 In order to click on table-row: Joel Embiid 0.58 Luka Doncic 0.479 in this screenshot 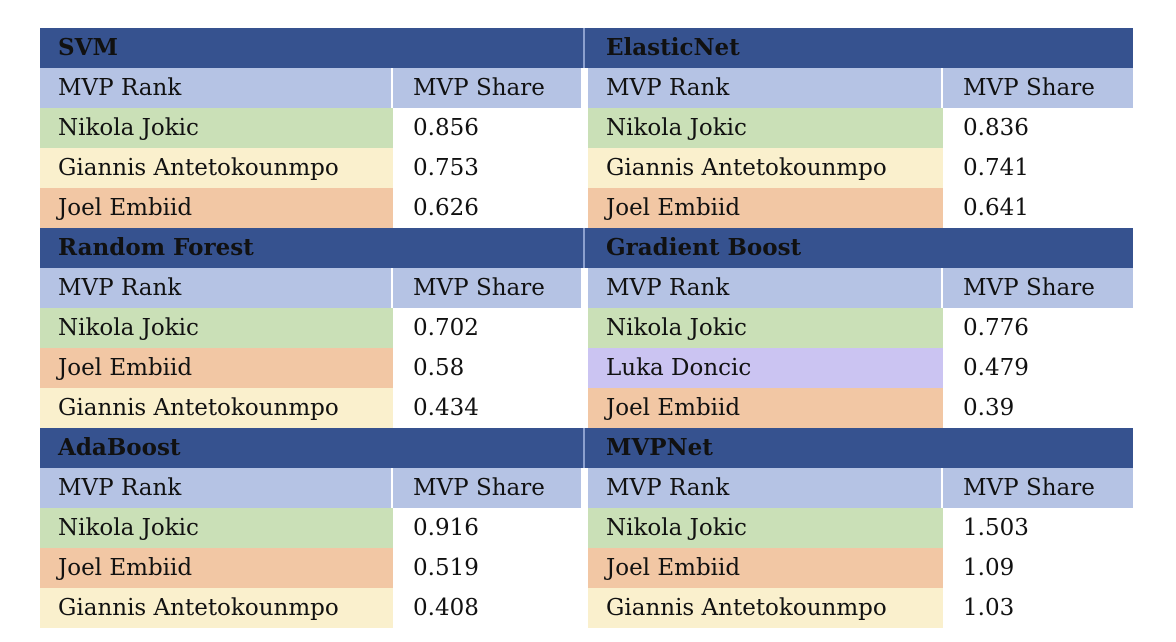, I will do `click(586, 368)`.